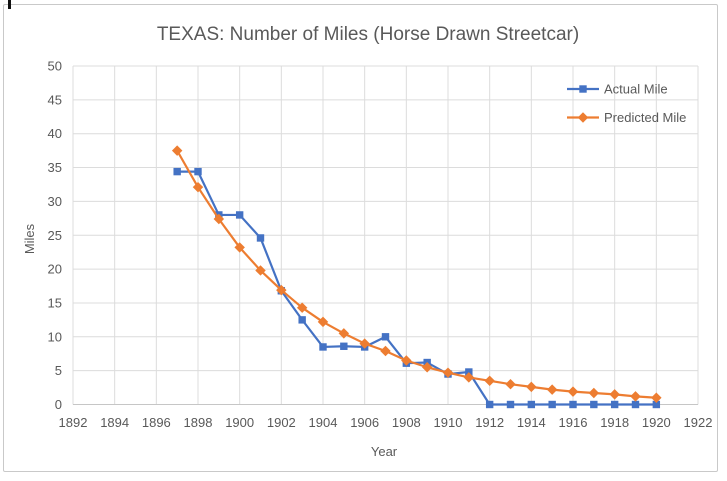 This screenshot has width=727, height=481. Describe the element at coordinates (531, 422) in the screenshot. I see `x-tick-label: 1914` at that location.